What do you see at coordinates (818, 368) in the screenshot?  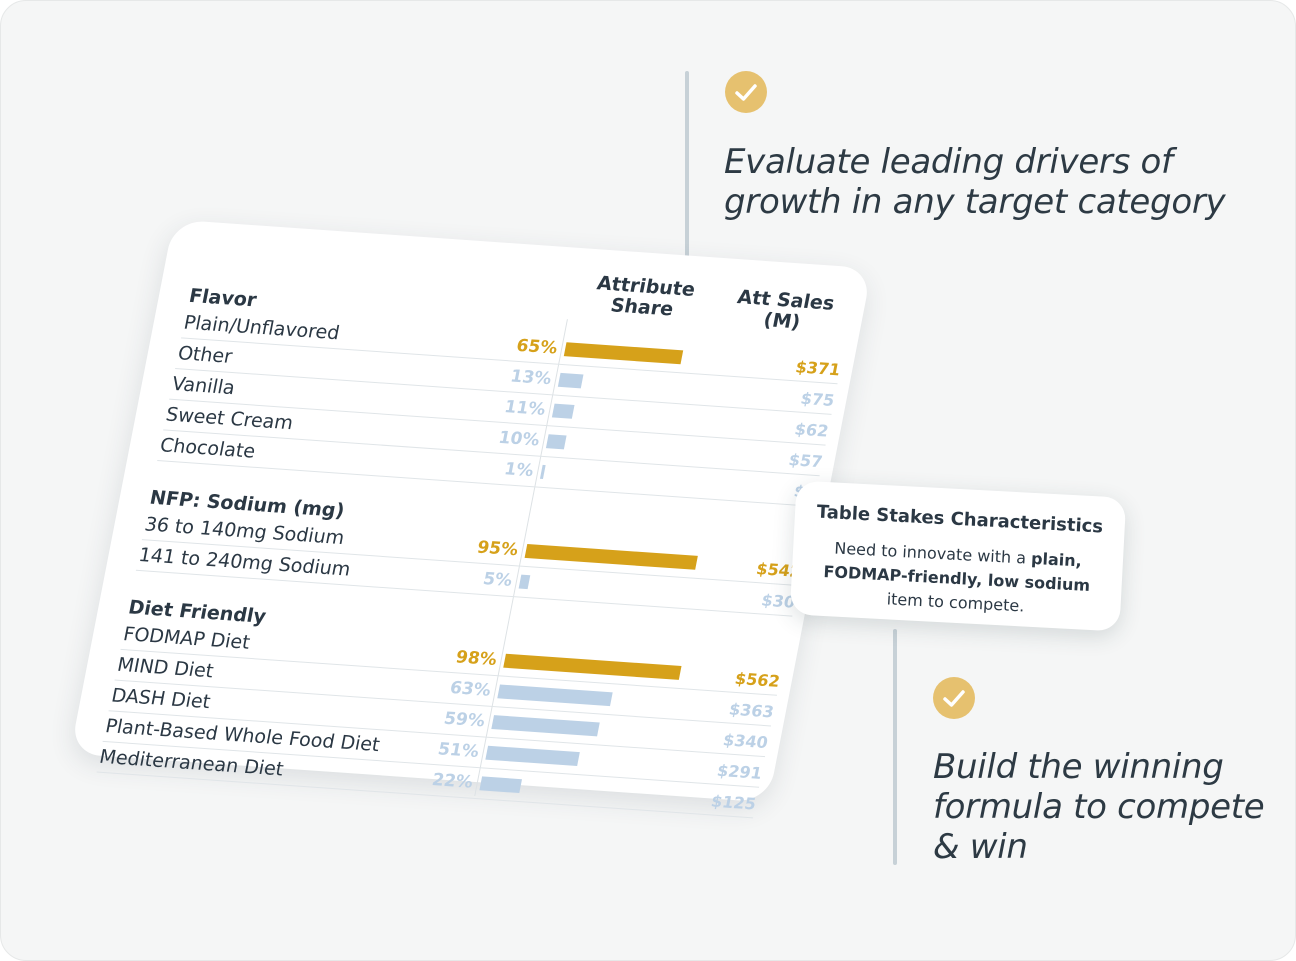 I see `att-sales-value: $371` at bounding box center [818, 368].